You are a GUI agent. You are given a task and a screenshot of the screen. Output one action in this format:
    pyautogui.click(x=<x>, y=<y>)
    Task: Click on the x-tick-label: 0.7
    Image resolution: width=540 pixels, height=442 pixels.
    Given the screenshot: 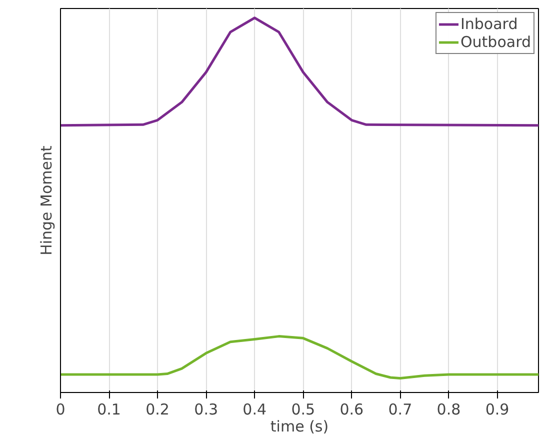 What is the action you would take?
    pyautogui.click(x=400, y=409)
    